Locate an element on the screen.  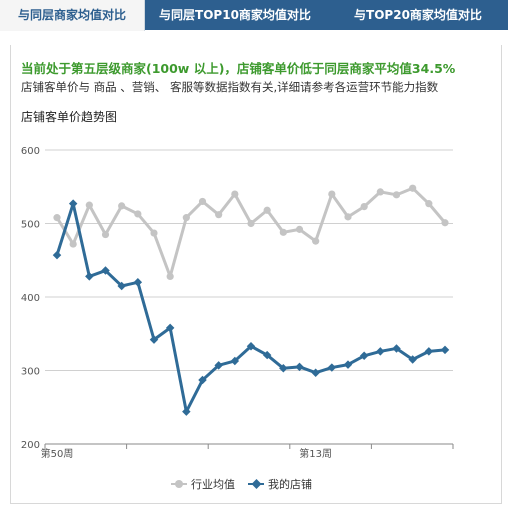
y-tick-label: 500 is located at coordinates (30, 225).